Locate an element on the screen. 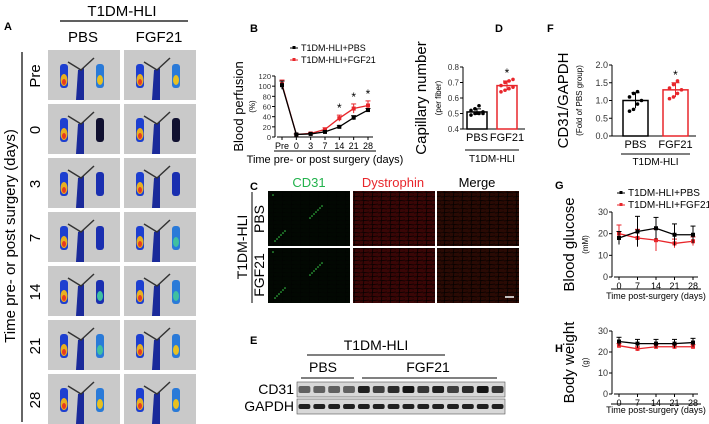 The image size is (709, 424). y-axis-label: Blood glucose is located at coordinates (569, 244).